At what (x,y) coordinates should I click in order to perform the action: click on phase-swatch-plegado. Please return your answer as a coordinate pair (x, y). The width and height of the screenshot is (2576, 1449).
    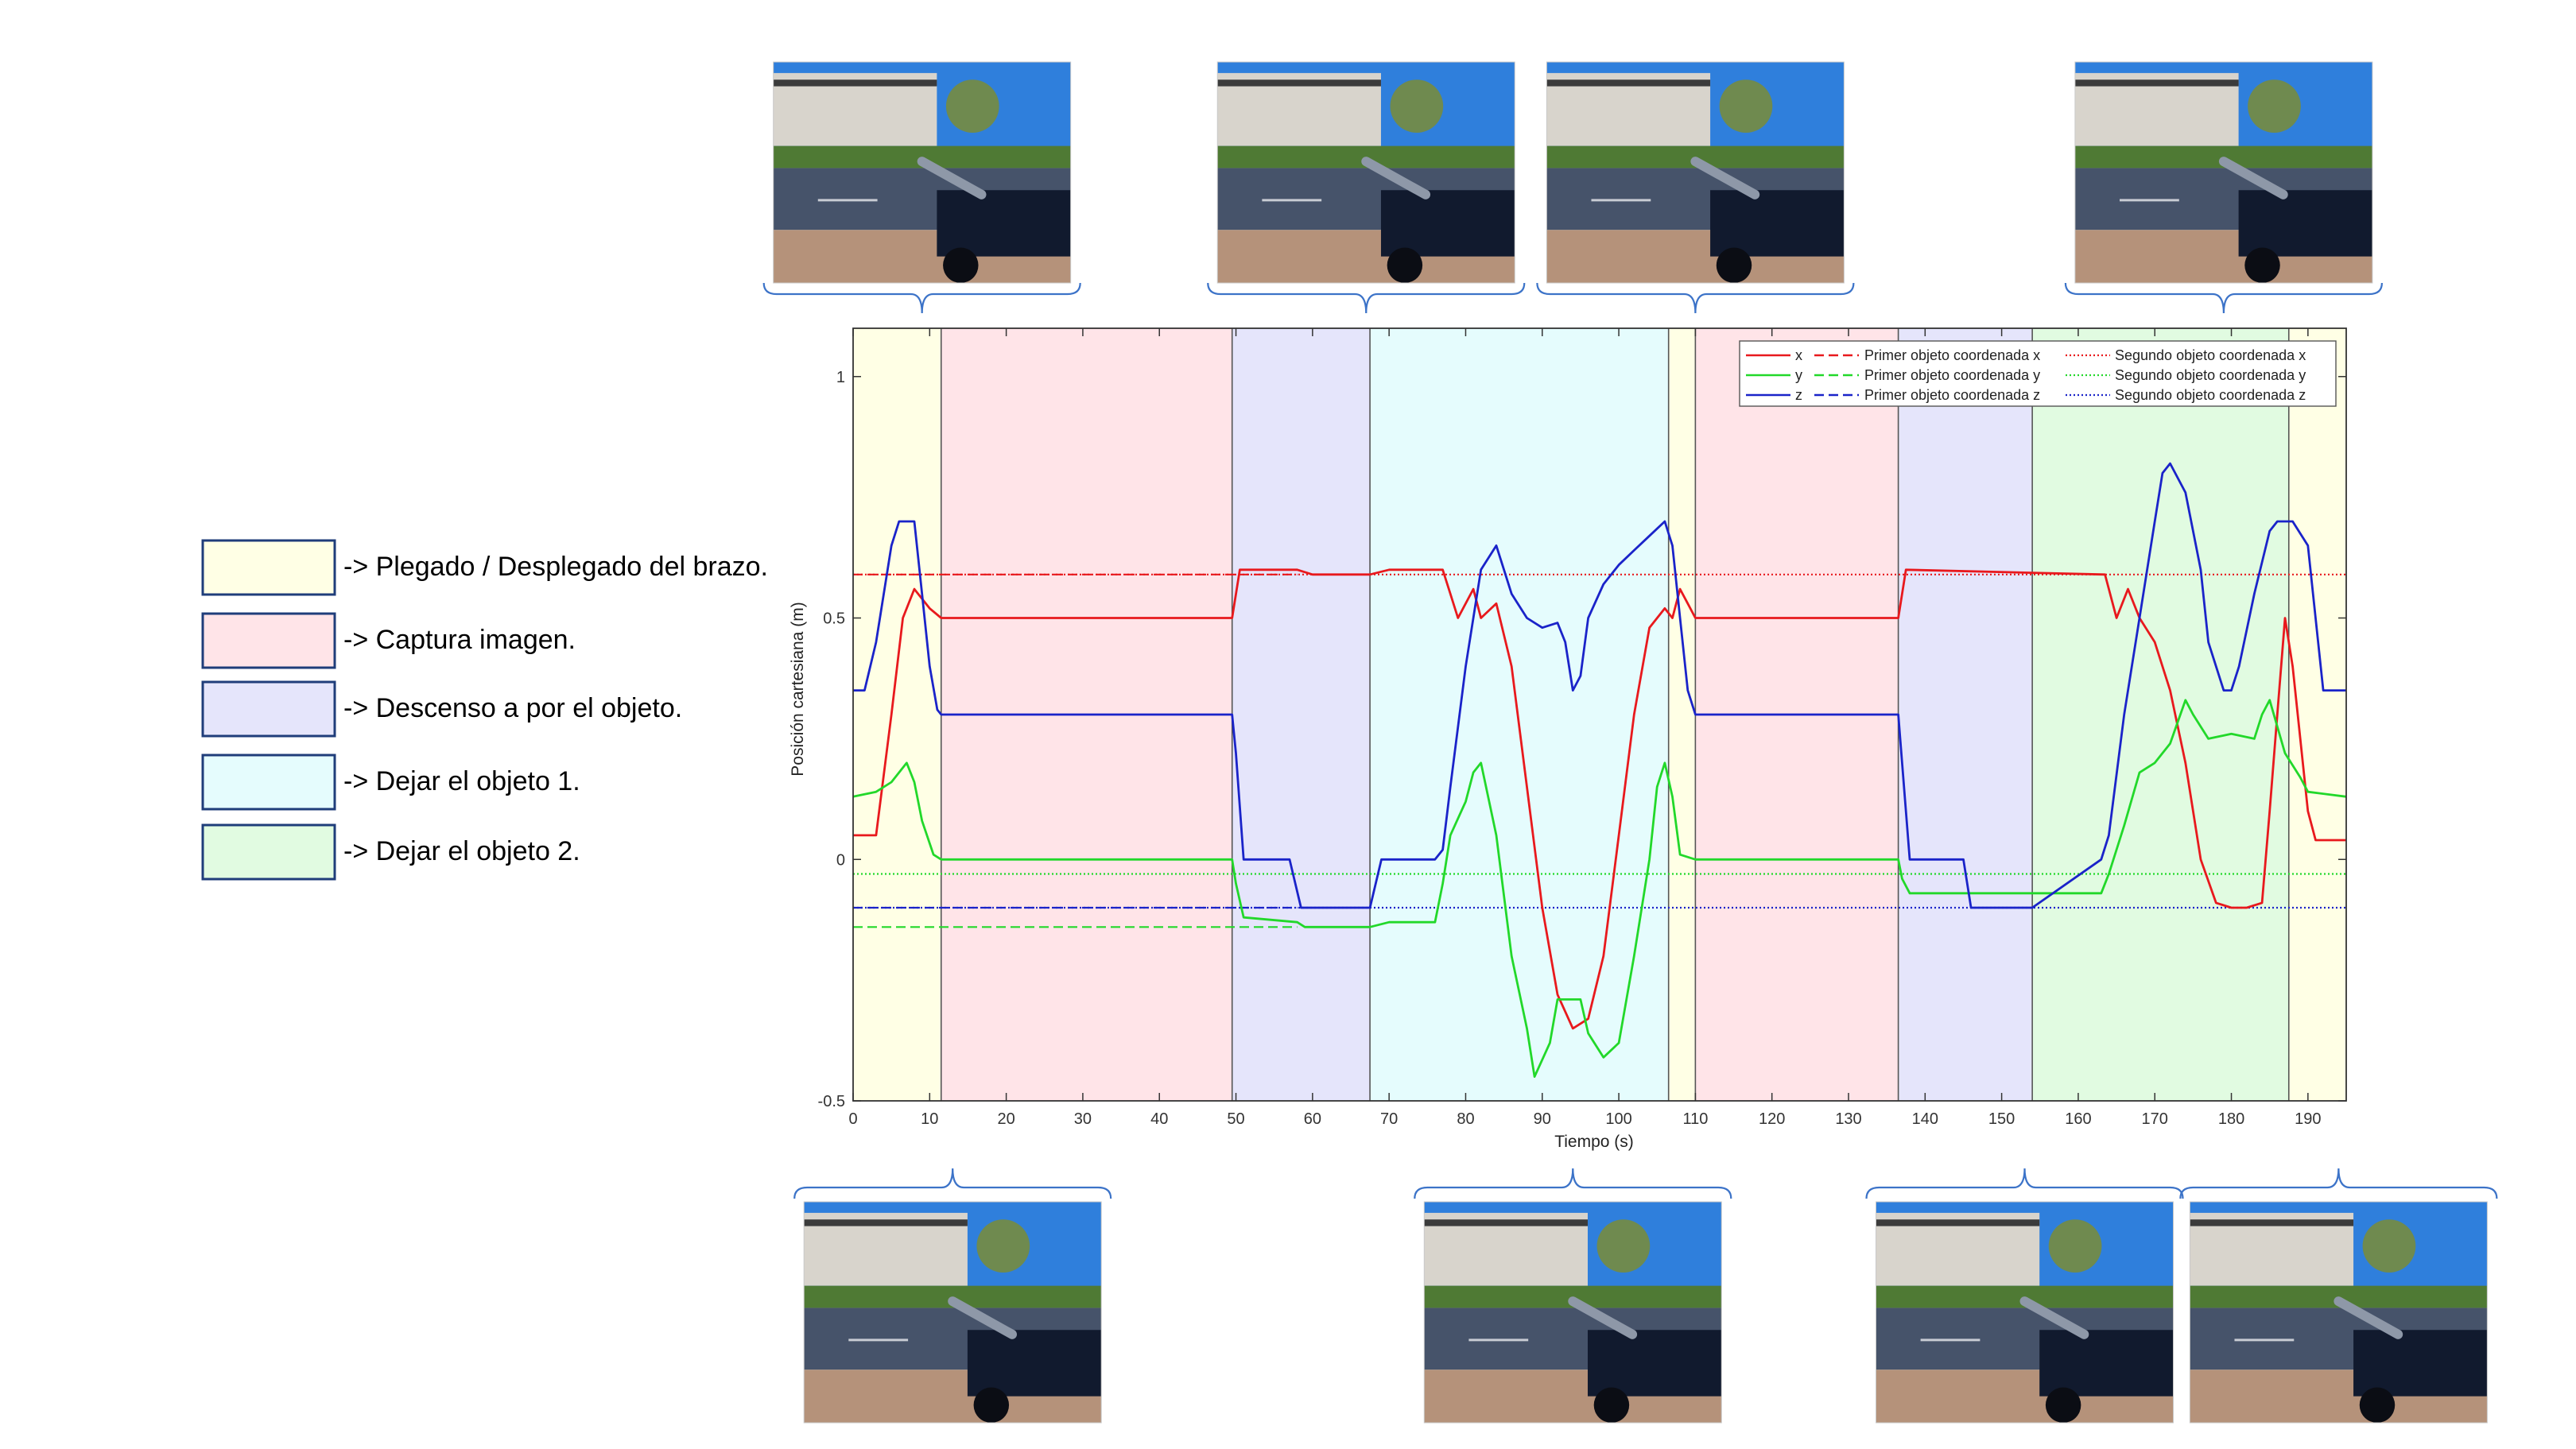
    Looking at the image, I should click on (269, 568).